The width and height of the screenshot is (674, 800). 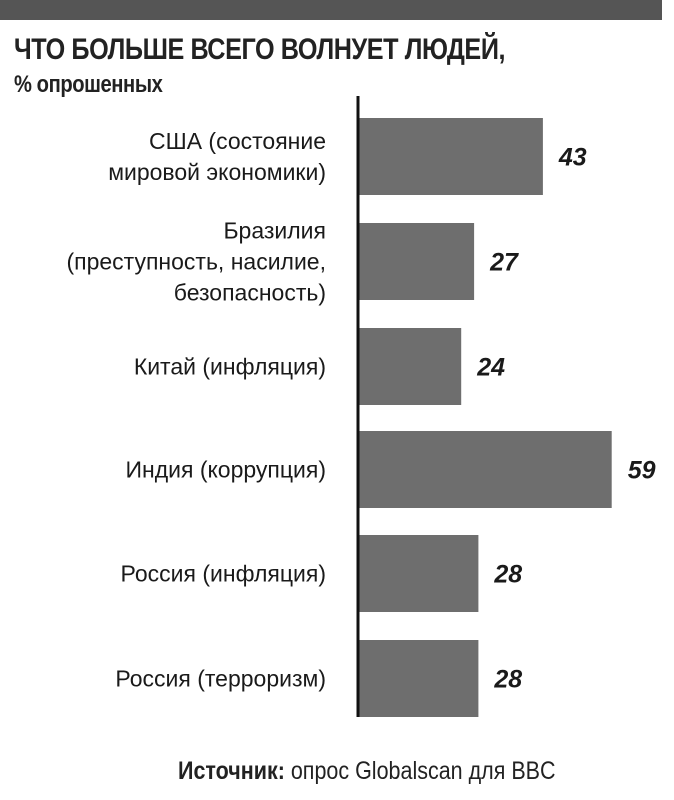 I want to click on chart-title: ЧТО БОЛЬШЕ ВСЕГО ВОЛНУЕТ ЛЮДЕЙ,, so click(x=260, y=49).